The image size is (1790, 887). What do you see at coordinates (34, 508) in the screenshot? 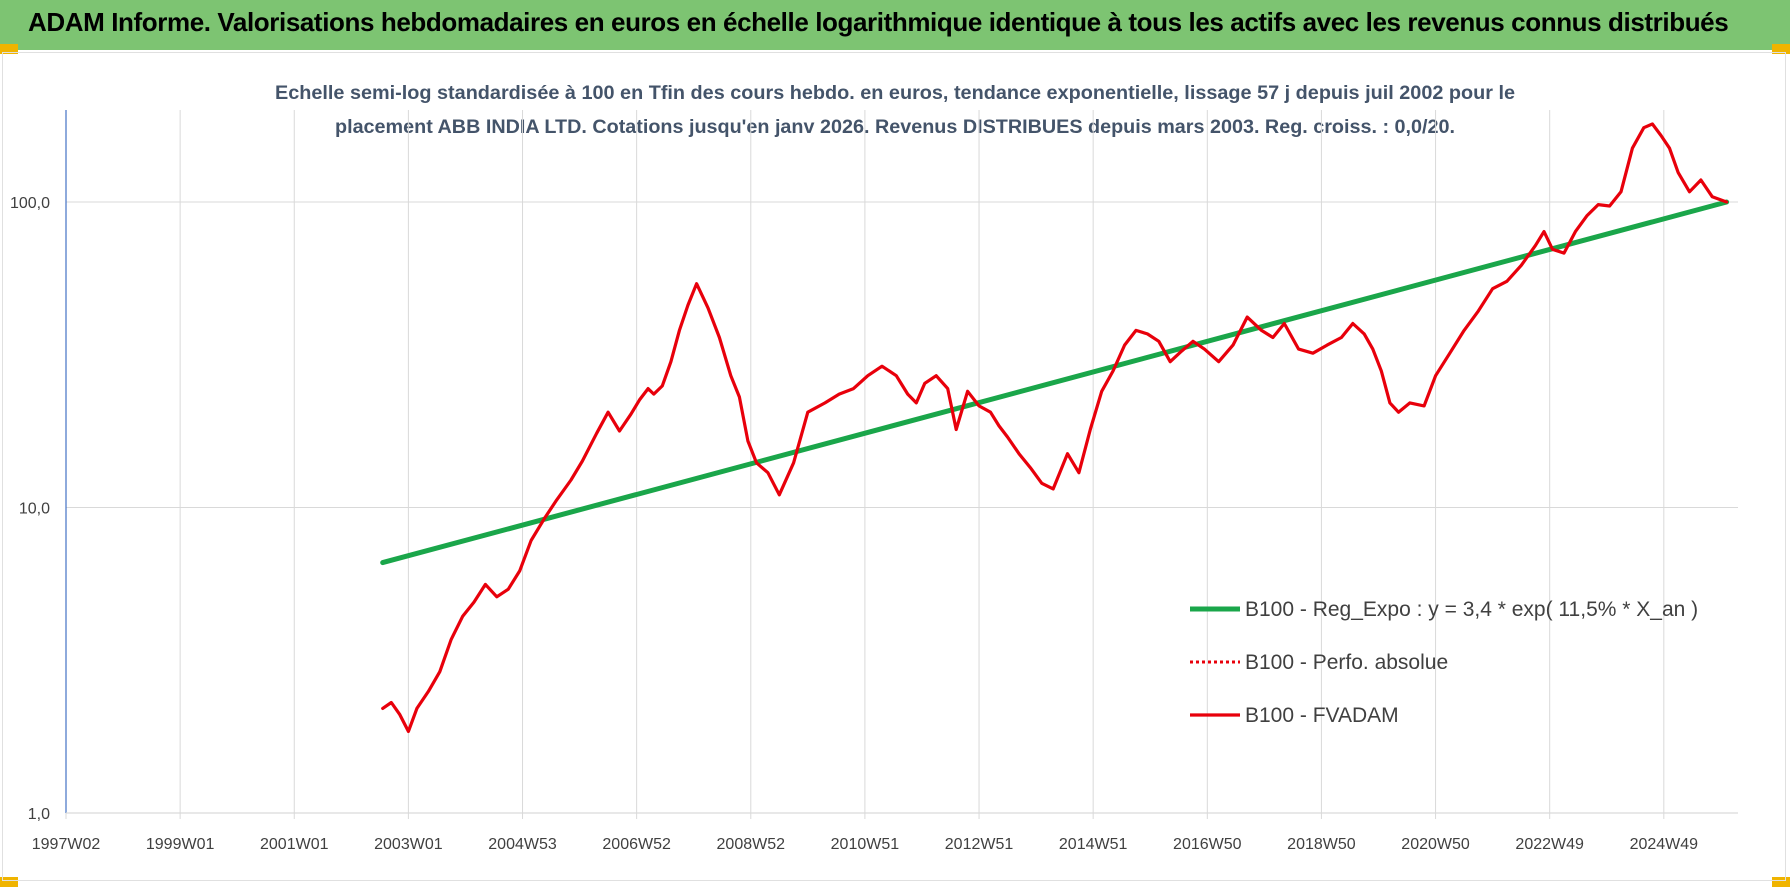
I see `y-tick-label: 10,0` at bounding box center [34, 508].